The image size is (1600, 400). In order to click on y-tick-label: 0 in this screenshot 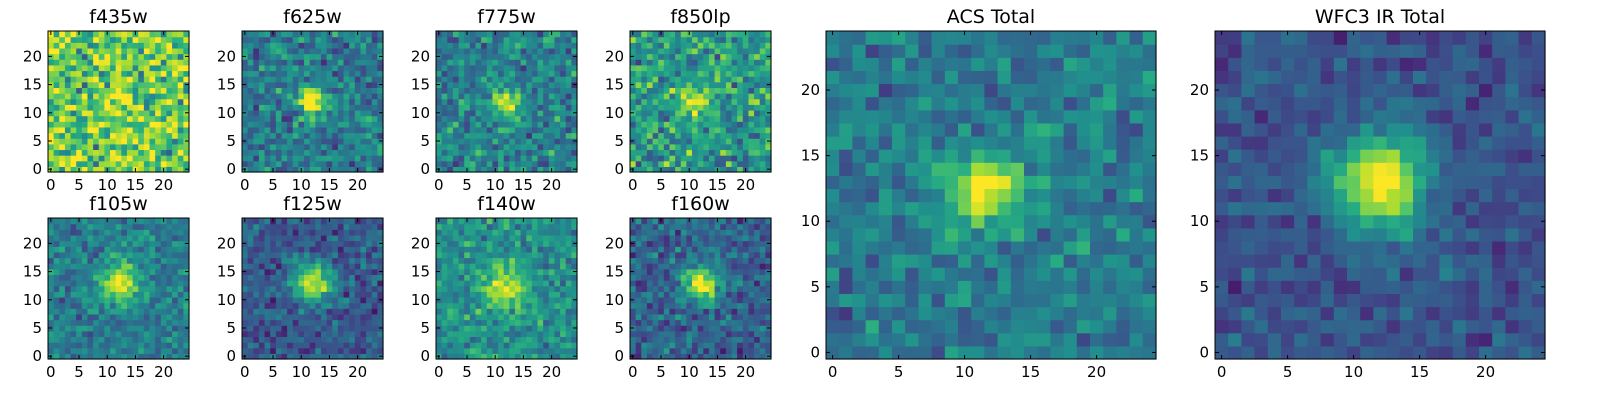, I will do `click(231, 356)`.